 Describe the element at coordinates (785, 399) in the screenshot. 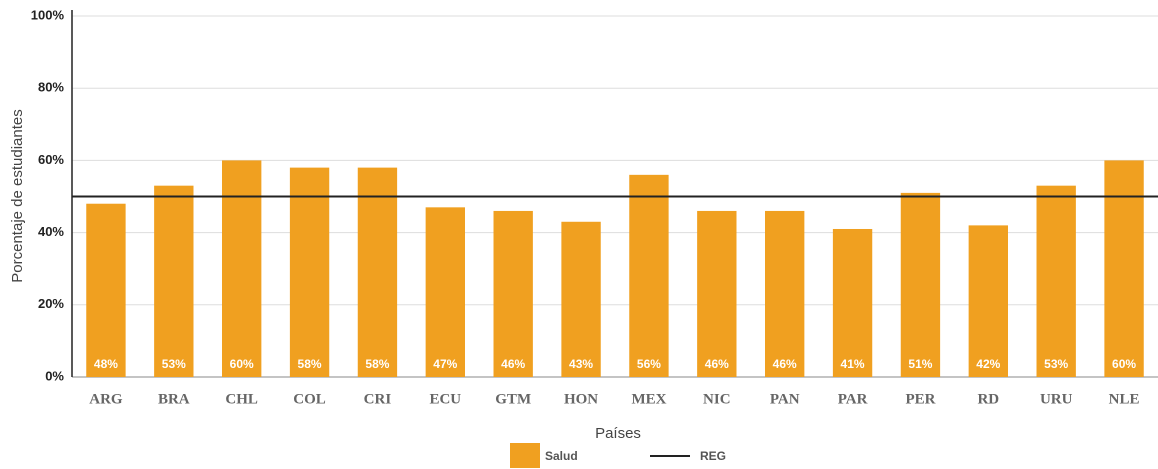

I see `x-tick-label: PAN` at that location.